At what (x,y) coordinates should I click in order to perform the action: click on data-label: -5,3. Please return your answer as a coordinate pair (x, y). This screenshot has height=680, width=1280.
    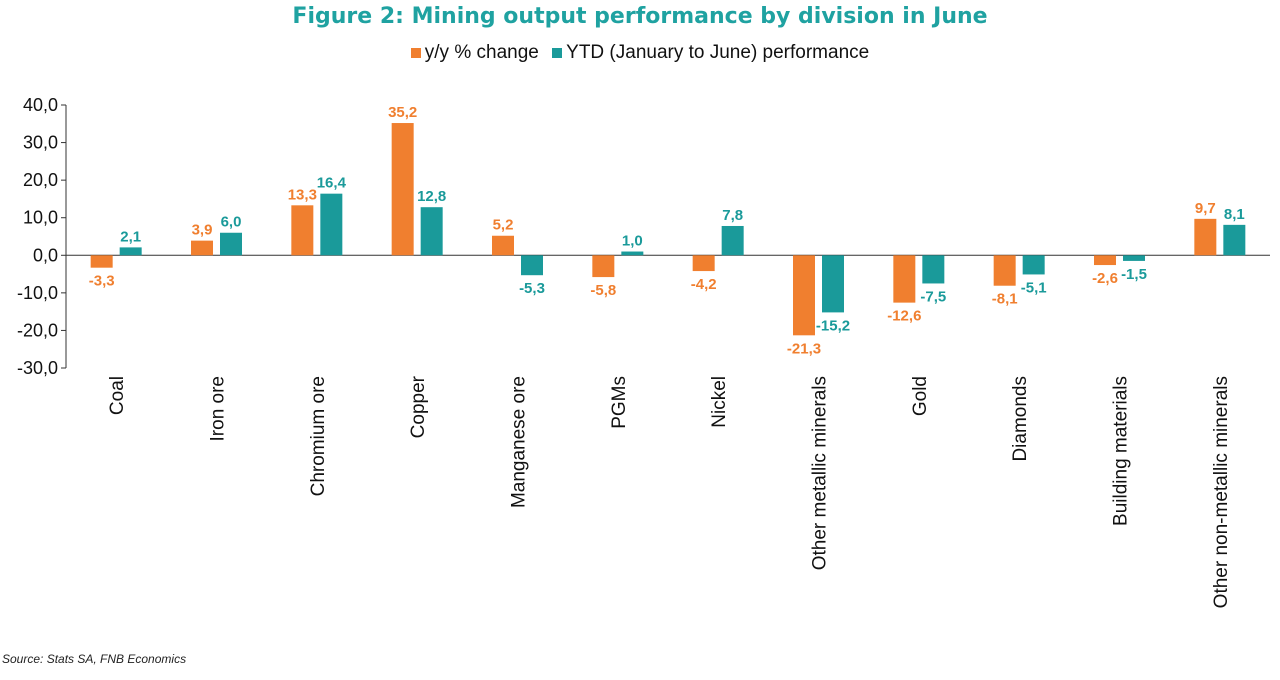
    Looking at the image, I should click on (532, 288).